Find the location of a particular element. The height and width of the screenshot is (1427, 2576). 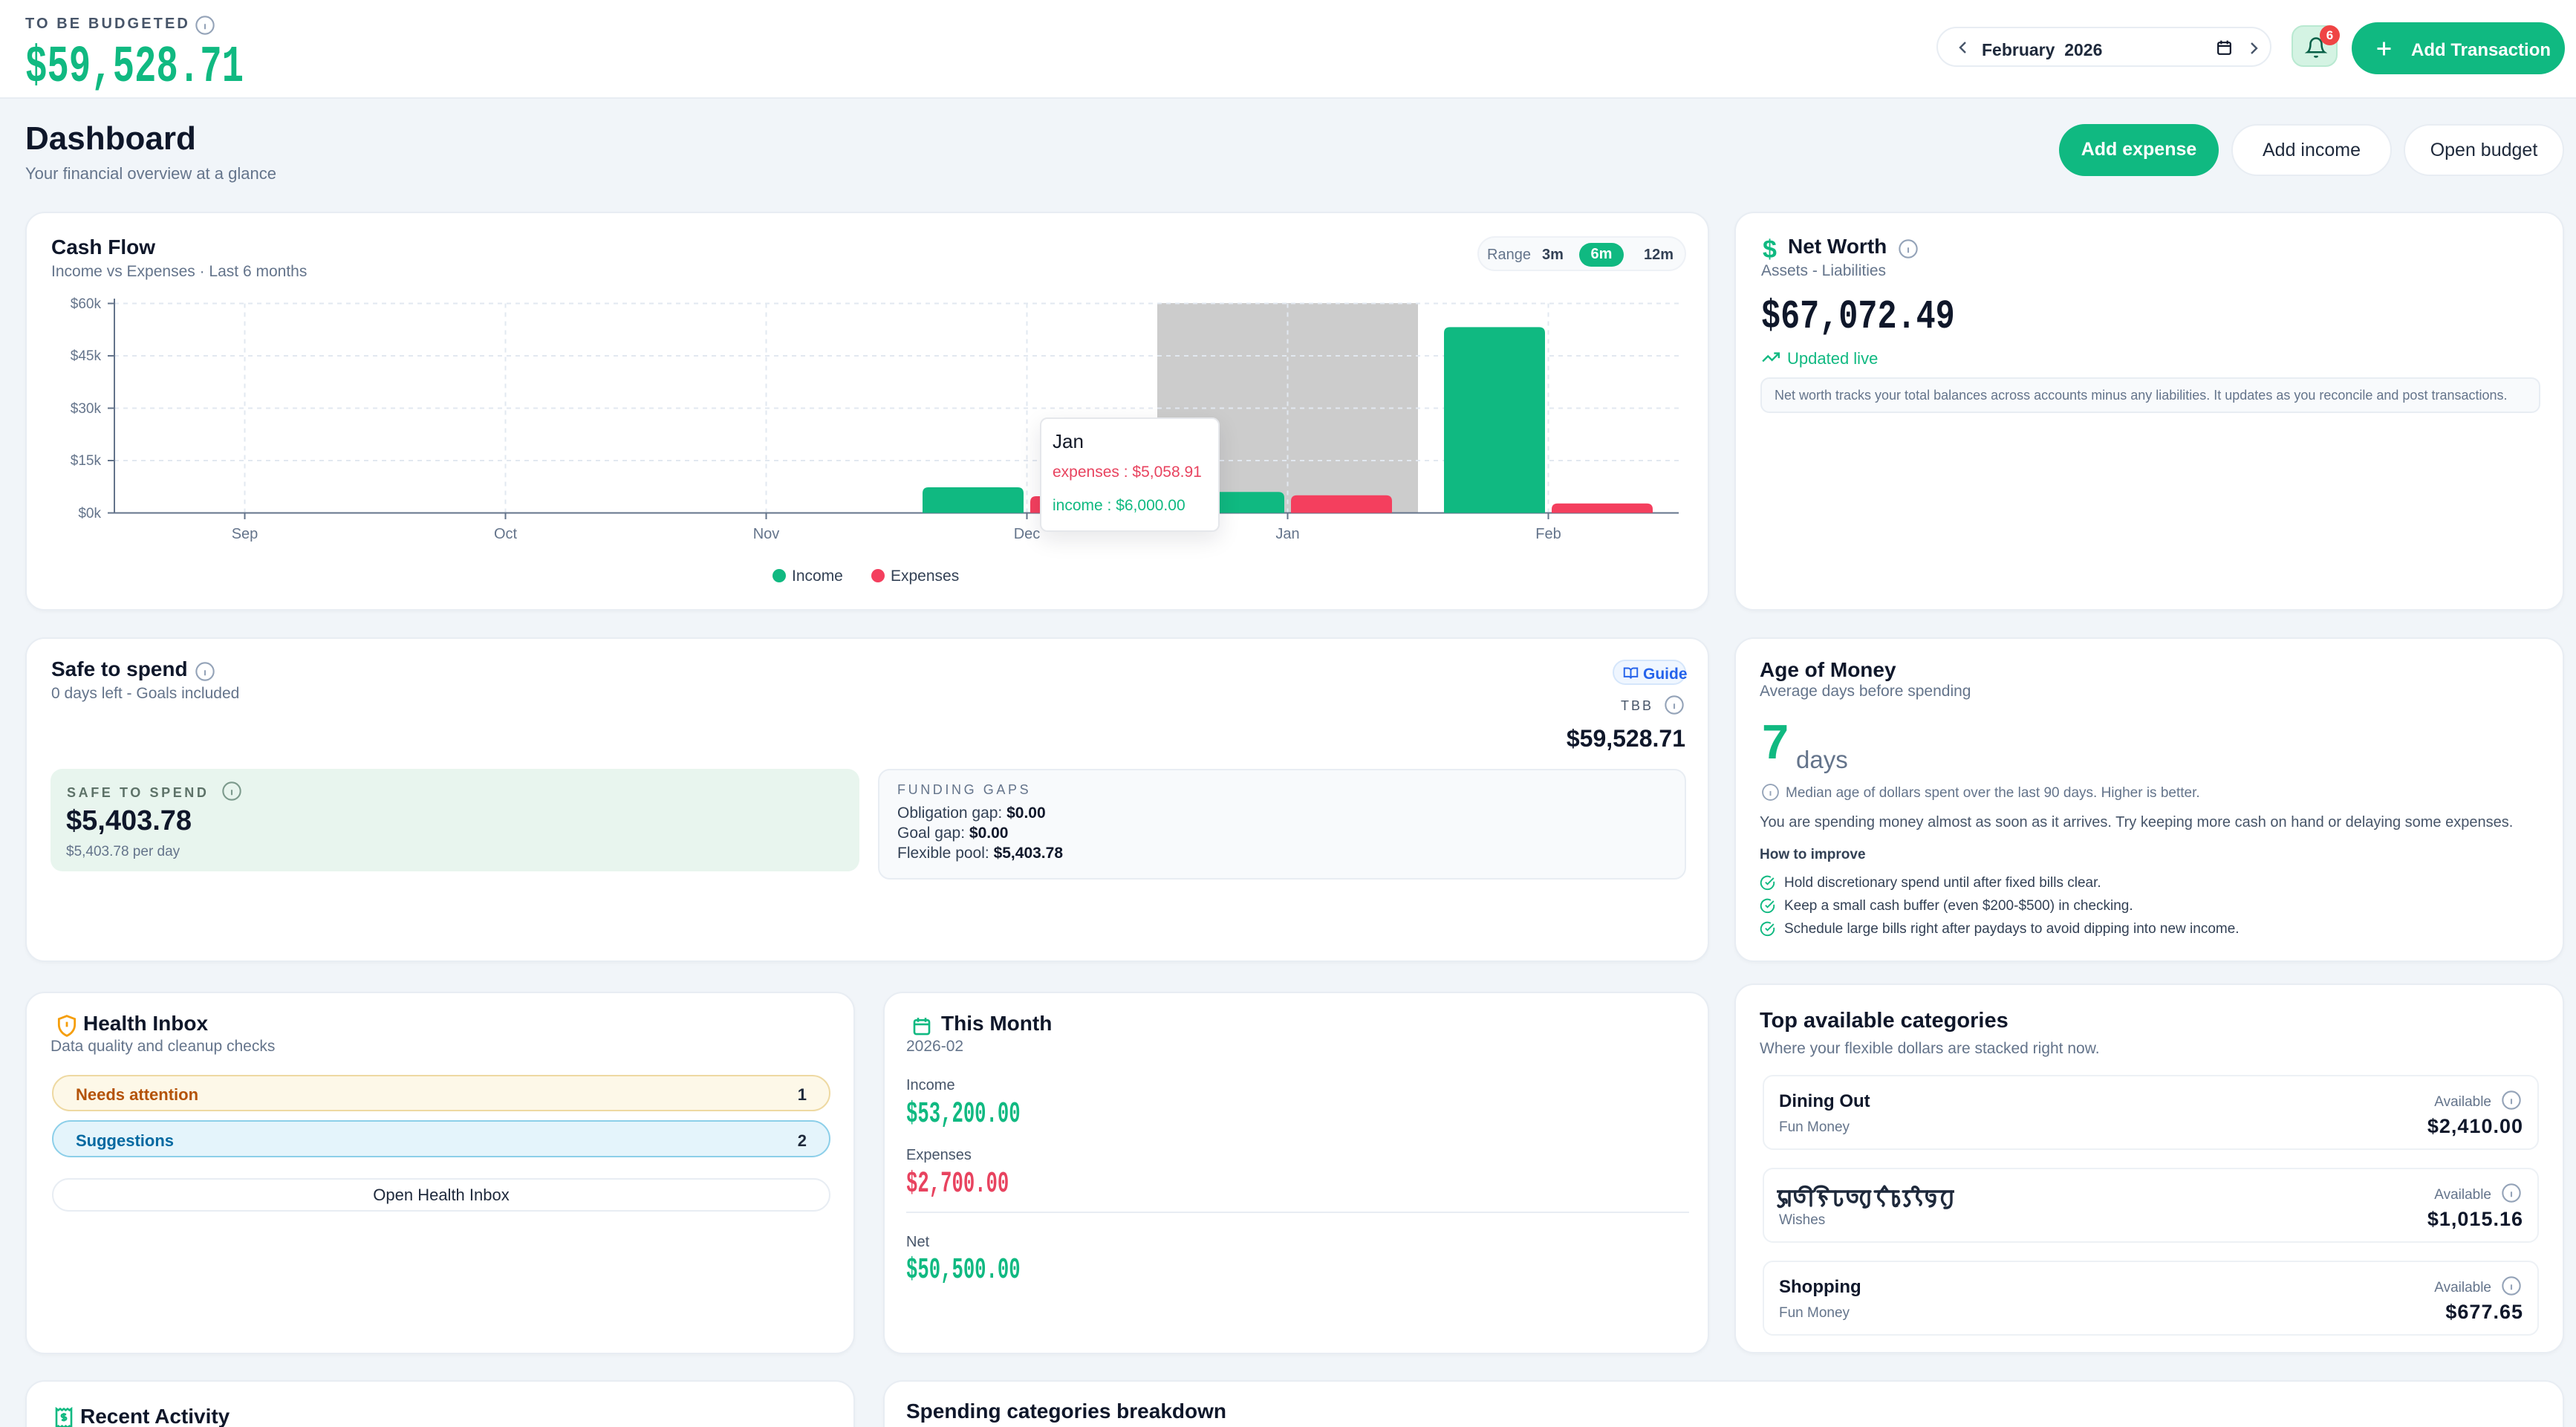

svg-text: Feb is located at coordinates (1548, 534).